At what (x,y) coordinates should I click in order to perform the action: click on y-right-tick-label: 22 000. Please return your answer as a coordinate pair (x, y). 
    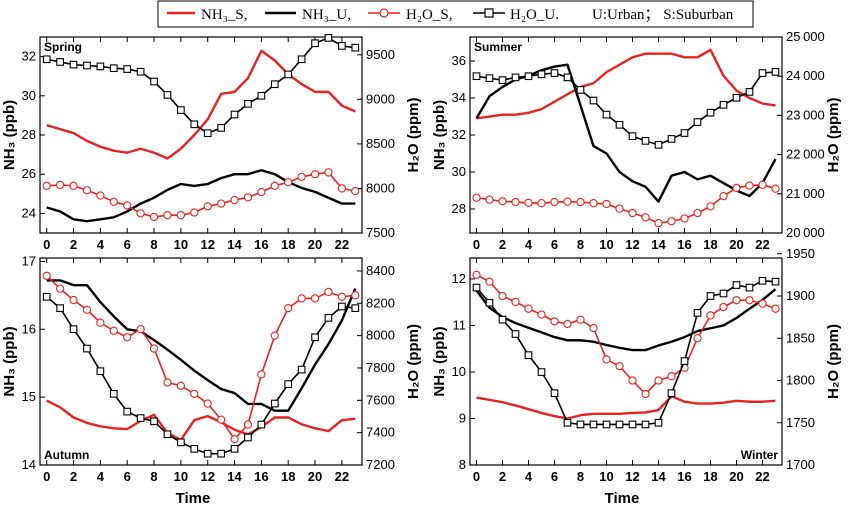
    Looking at the image, I should click on (805, 154).